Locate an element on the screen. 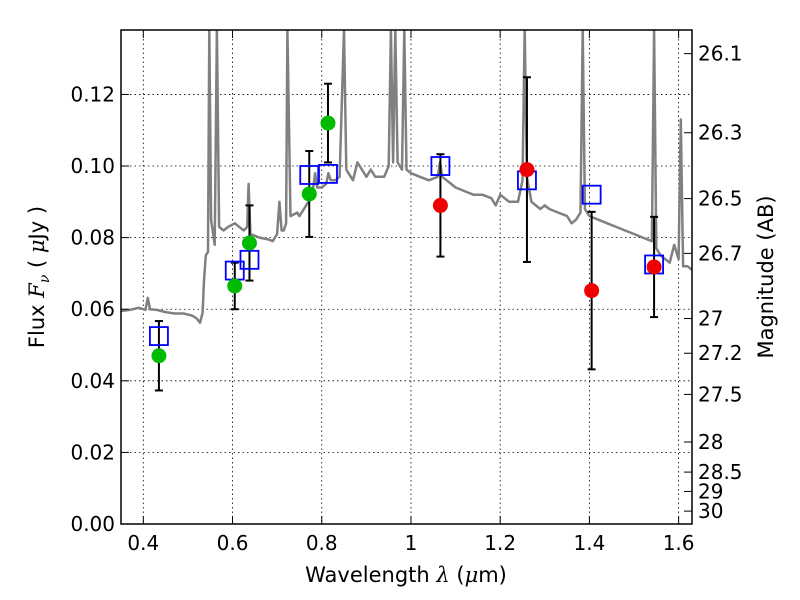 The image size is (800, 600). y-tick-label: 0.08 is located at coordinates (92, 238).